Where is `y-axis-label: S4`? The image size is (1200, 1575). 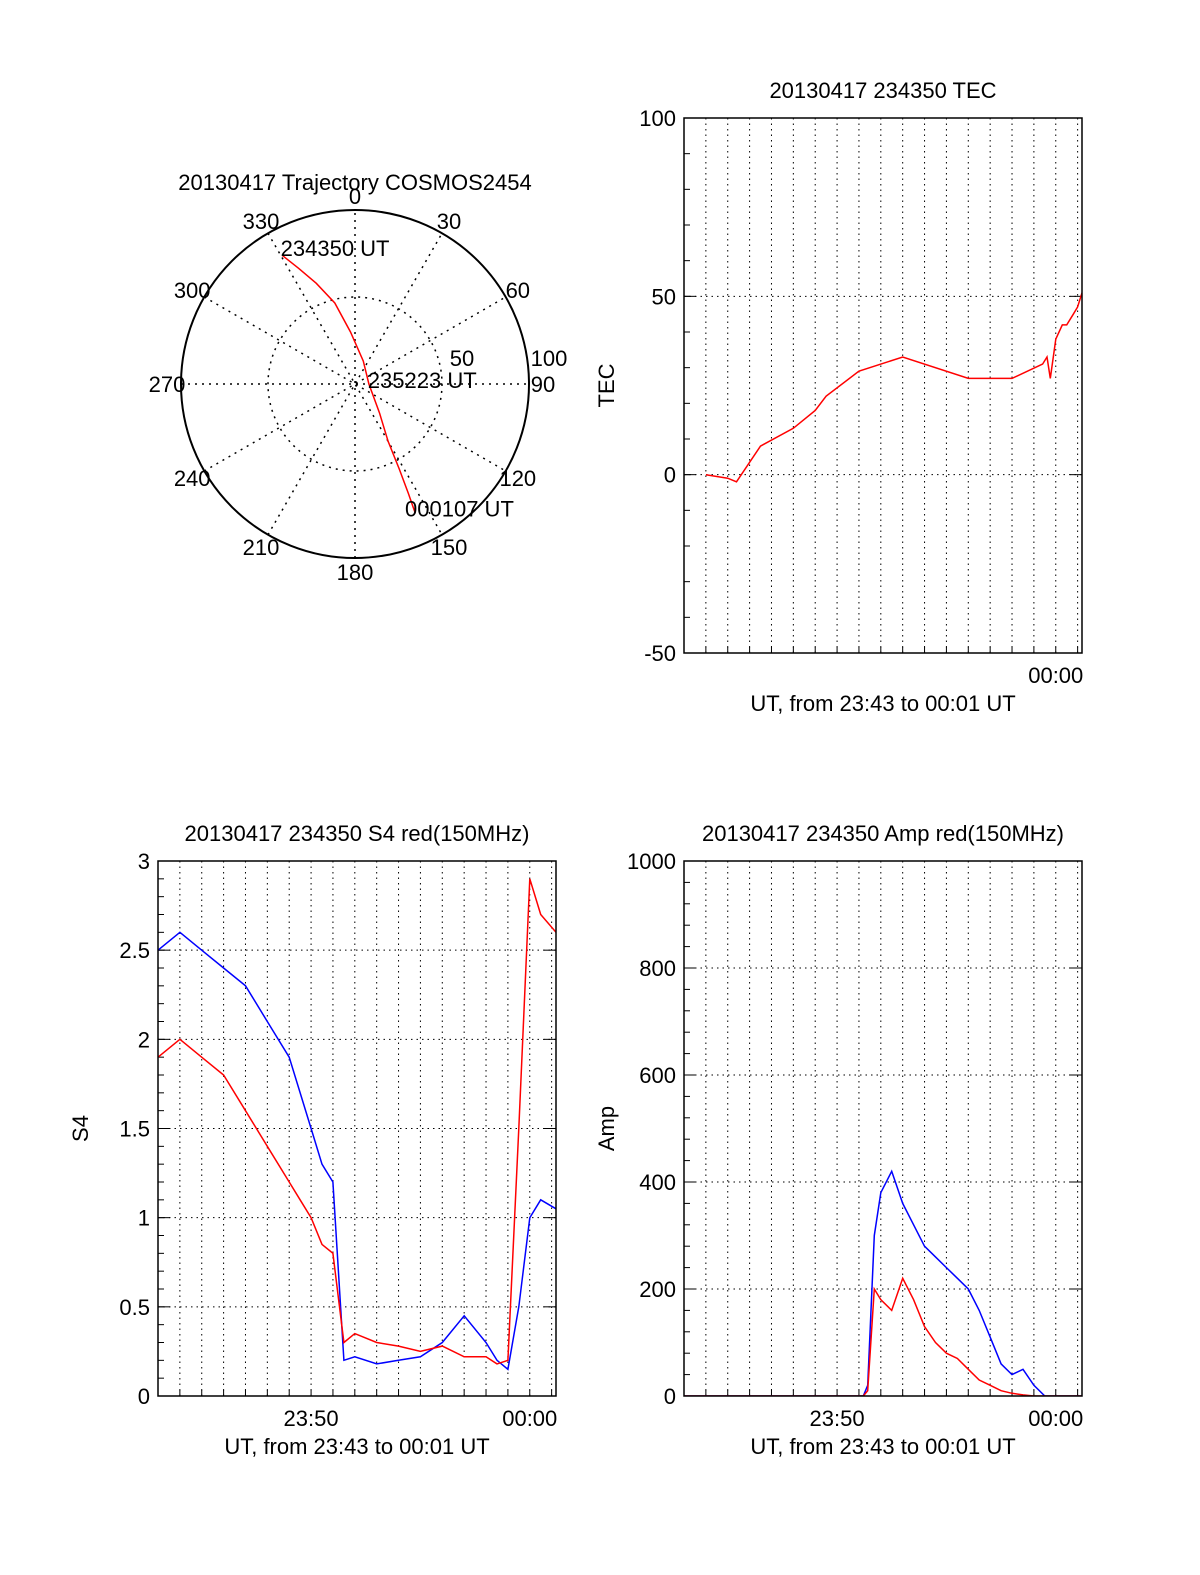
y-axis-label: S4 is located at coordinates (80, 1128).